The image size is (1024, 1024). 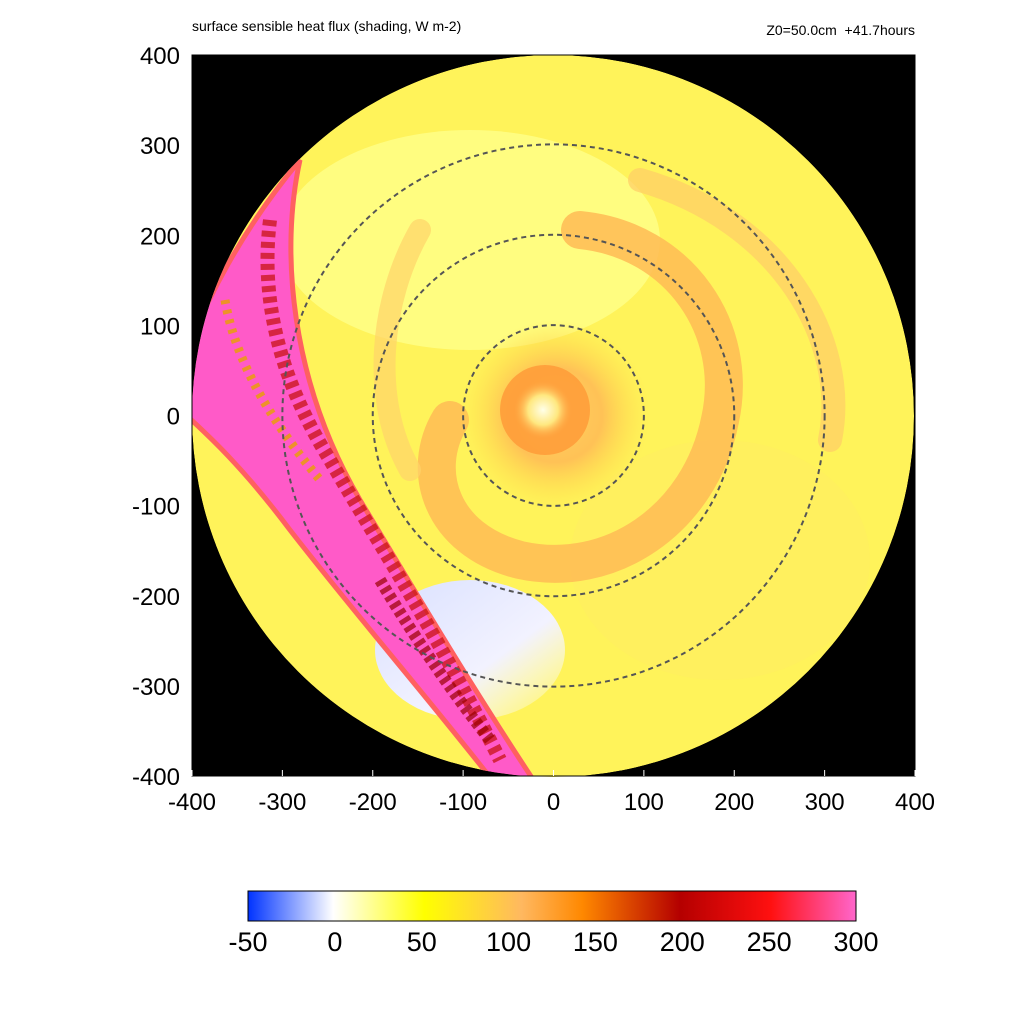 What do you see at coordinates (334, 942) in the screenshot?
I see `colorbar-tick-label: 0` at bounding box center [334, 942].